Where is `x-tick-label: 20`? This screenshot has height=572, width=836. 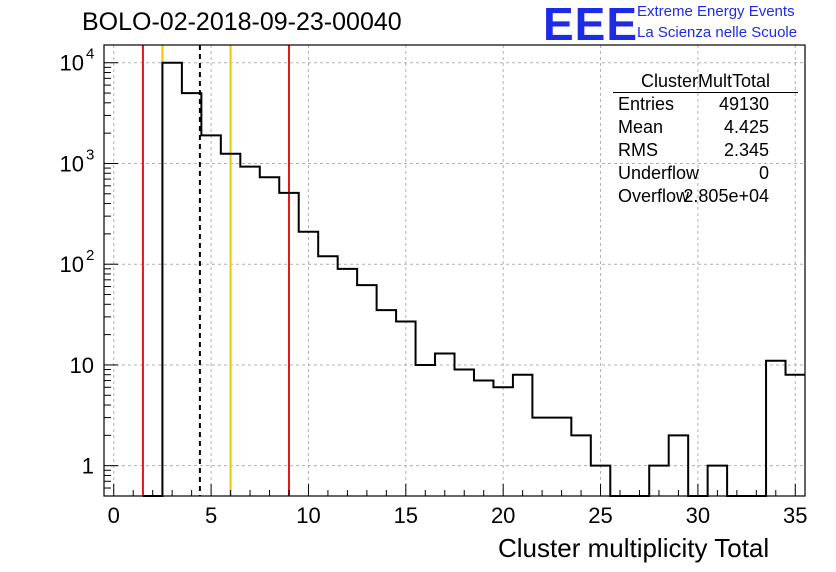
x-tick-label: 20 is located at coordinates (503, 515).